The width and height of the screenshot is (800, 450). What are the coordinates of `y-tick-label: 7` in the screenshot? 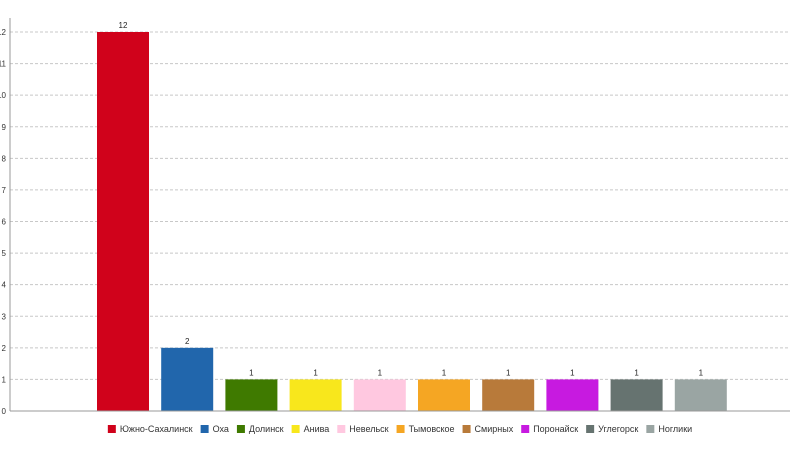 It's located at (4, 190).